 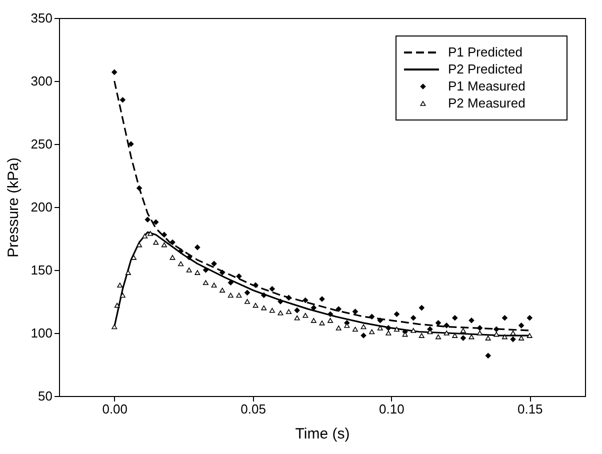 I want to click on x-tick-label: 0.10, so click(x=391, y=409).